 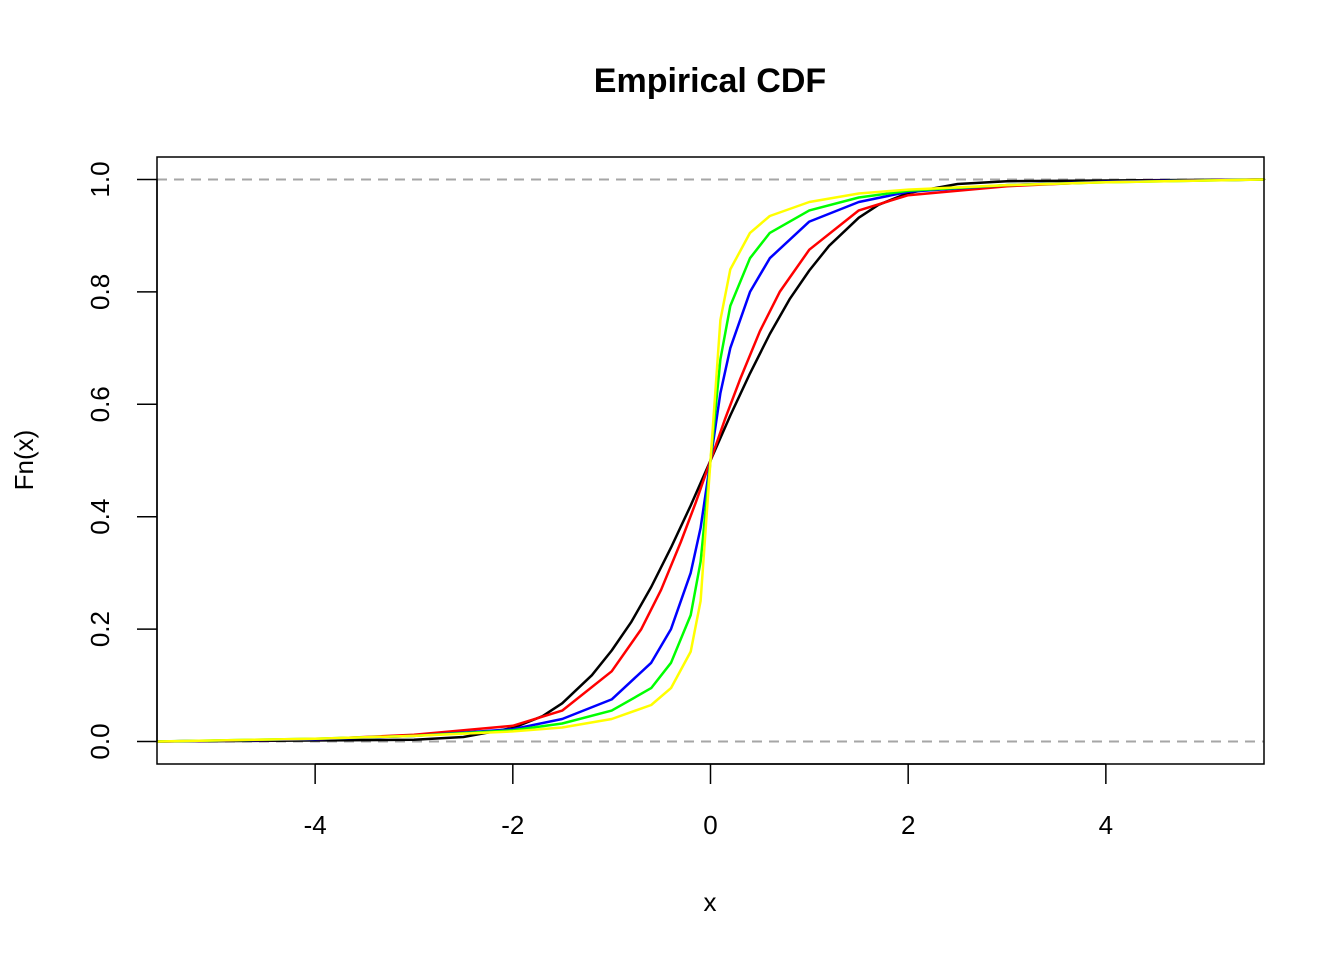 I want to click on y-tick-label: 0.0, so click(x=100, y=741).